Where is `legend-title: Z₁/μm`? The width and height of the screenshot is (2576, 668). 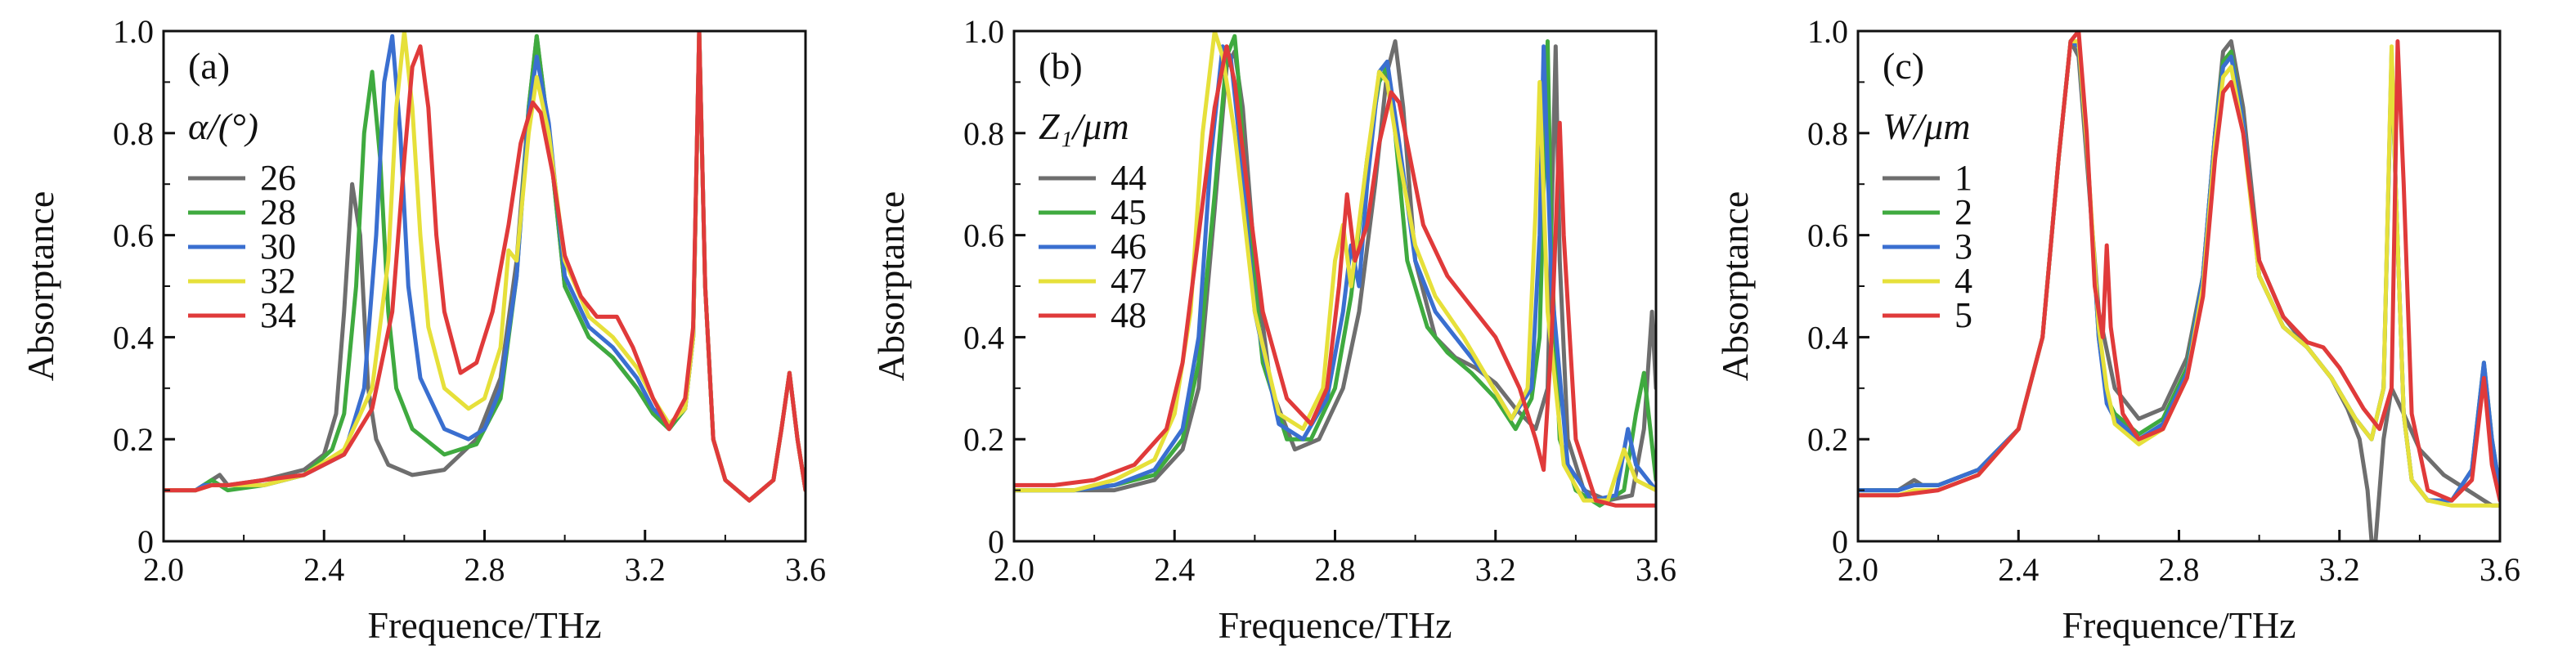 legend-title: Z₁/μm is located at coordinates (1084, 126).